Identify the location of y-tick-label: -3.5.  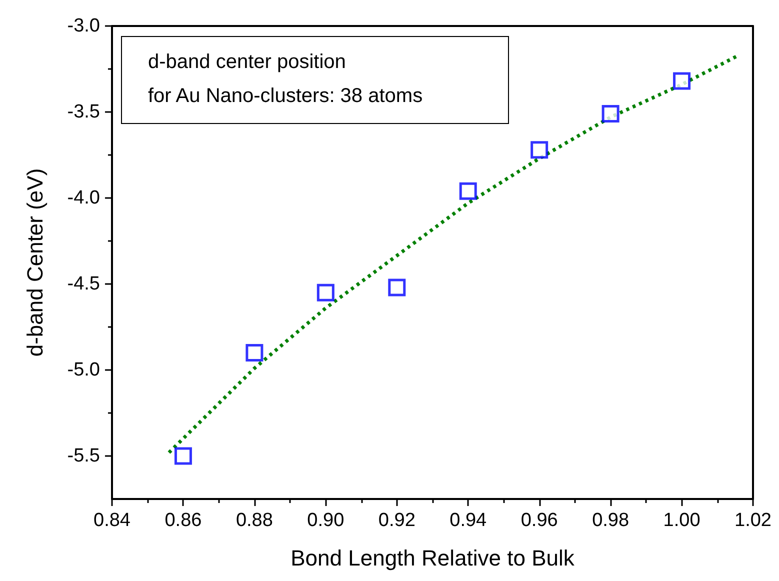
(83, 112).